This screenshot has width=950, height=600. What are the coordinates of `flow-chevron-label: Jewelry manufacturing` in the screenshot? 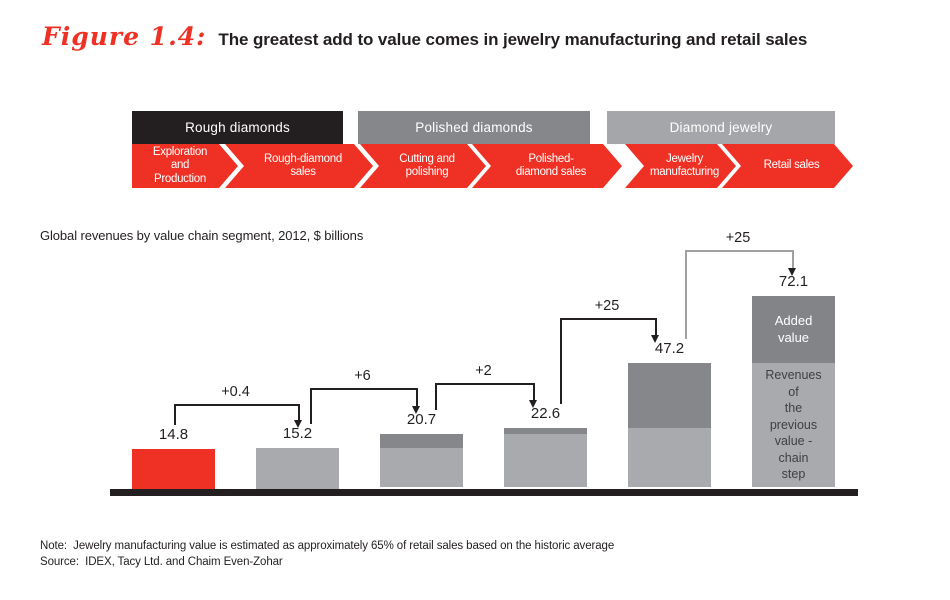 It's located at (684, 165).